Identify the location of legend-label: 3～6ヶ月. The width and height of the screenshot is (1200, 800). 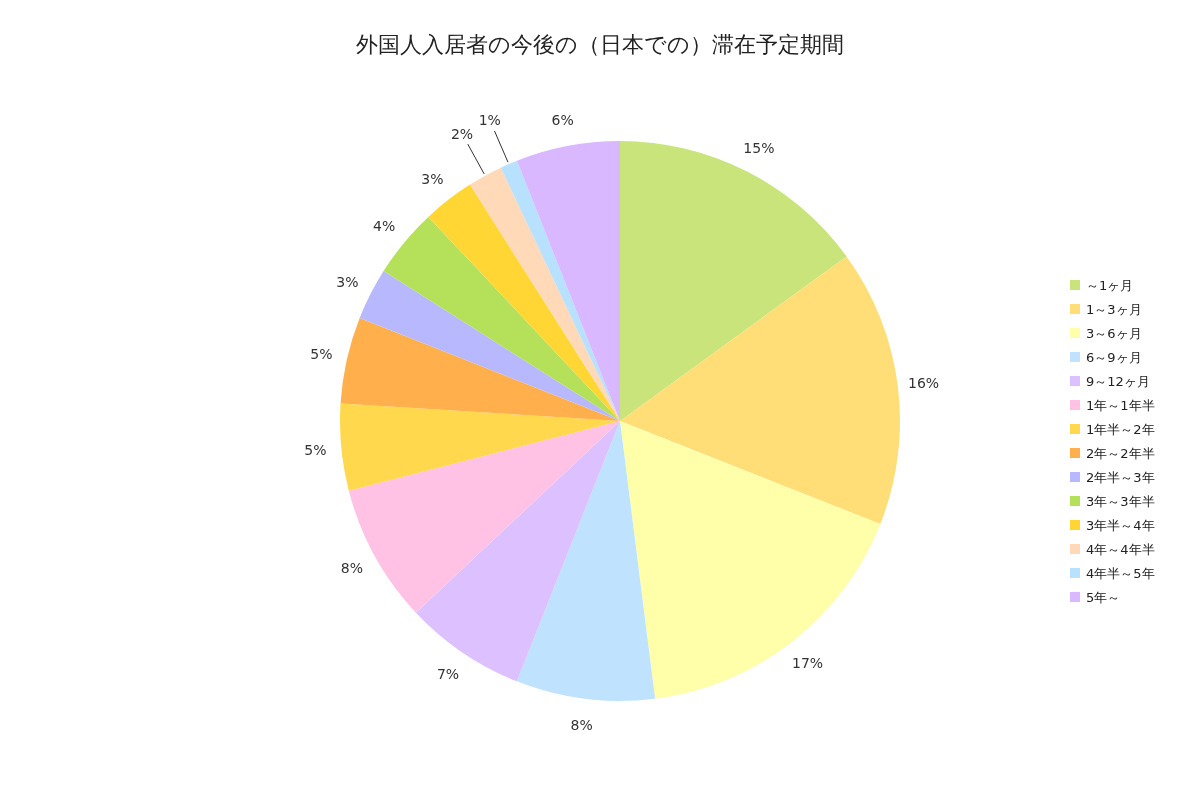
(1114, 333).